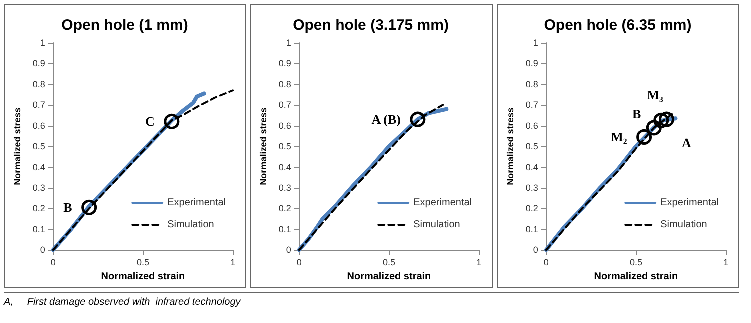  Describe the element at coordinates (371, 25) in the screenshot. I see `chart-title: Open hole (3.175 mm)` at that location.